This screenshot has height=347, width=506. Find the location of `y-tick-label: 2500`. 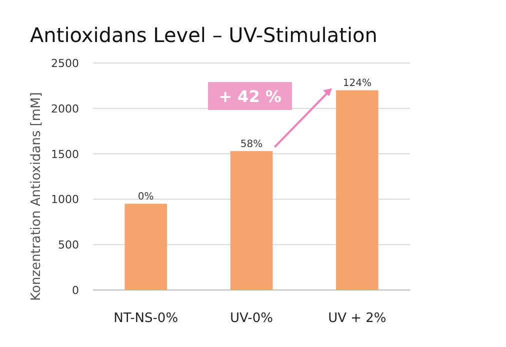

y-tick-label: 2500 is located at coordinates (65, 63).